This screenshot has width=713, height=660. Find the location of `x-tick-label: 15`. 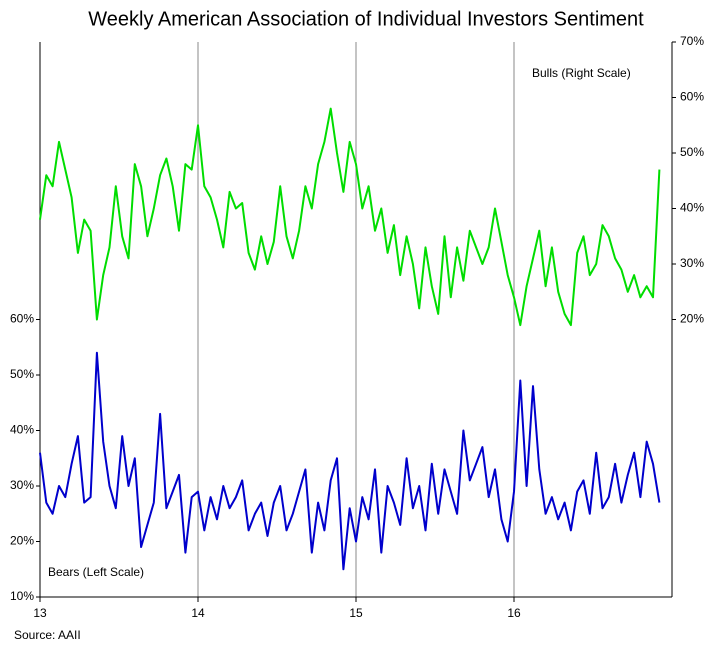

x-tick-label: 15 is located at coordinates (356, 613).